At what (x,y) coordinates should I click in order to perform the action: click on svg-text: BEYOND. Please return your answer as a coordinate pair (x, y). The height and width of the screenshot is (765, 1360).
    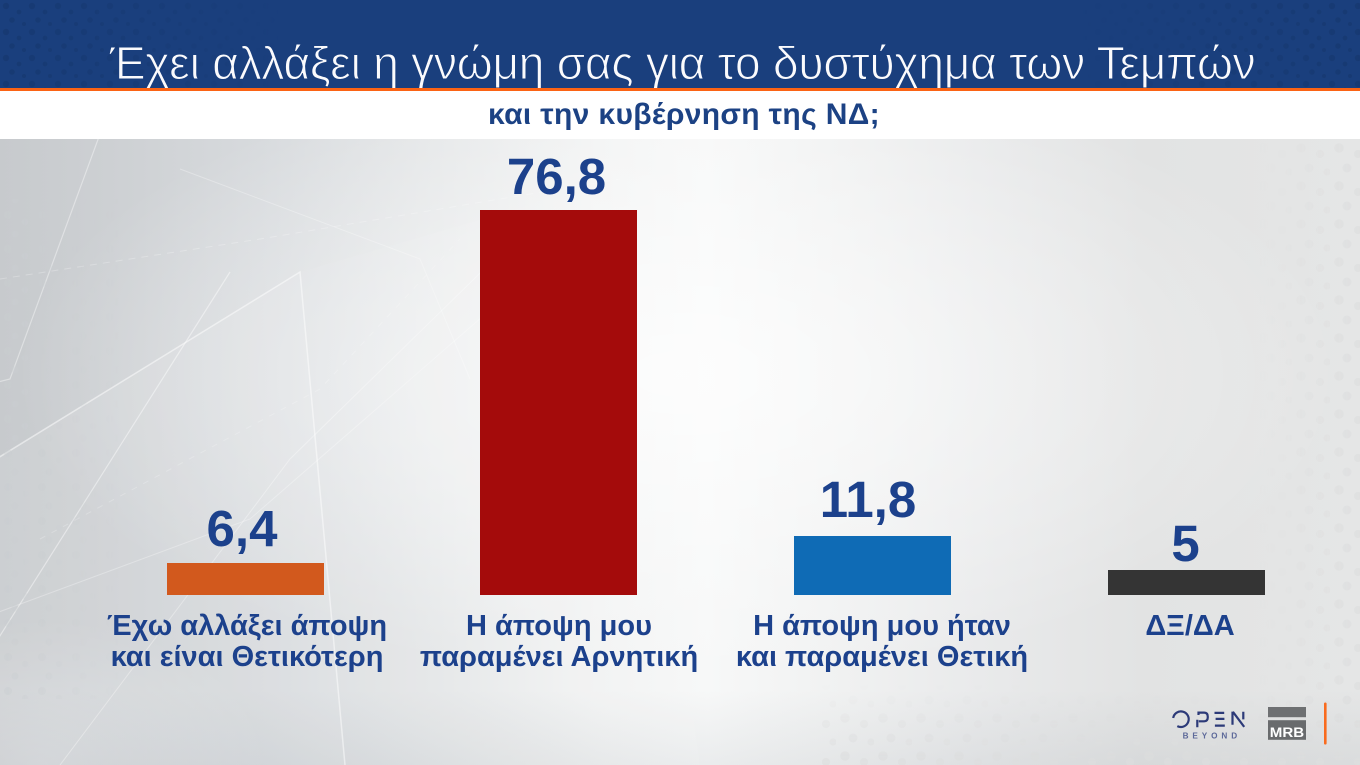
    Looking at the image, I should click on (1212, 736).